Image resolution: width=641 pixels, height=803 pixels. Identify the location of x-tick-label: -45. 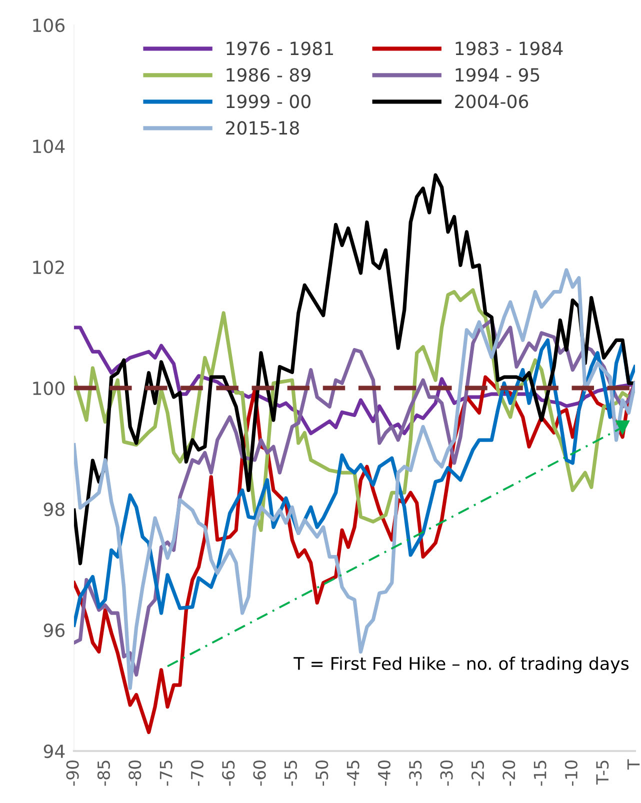
(353, 773).